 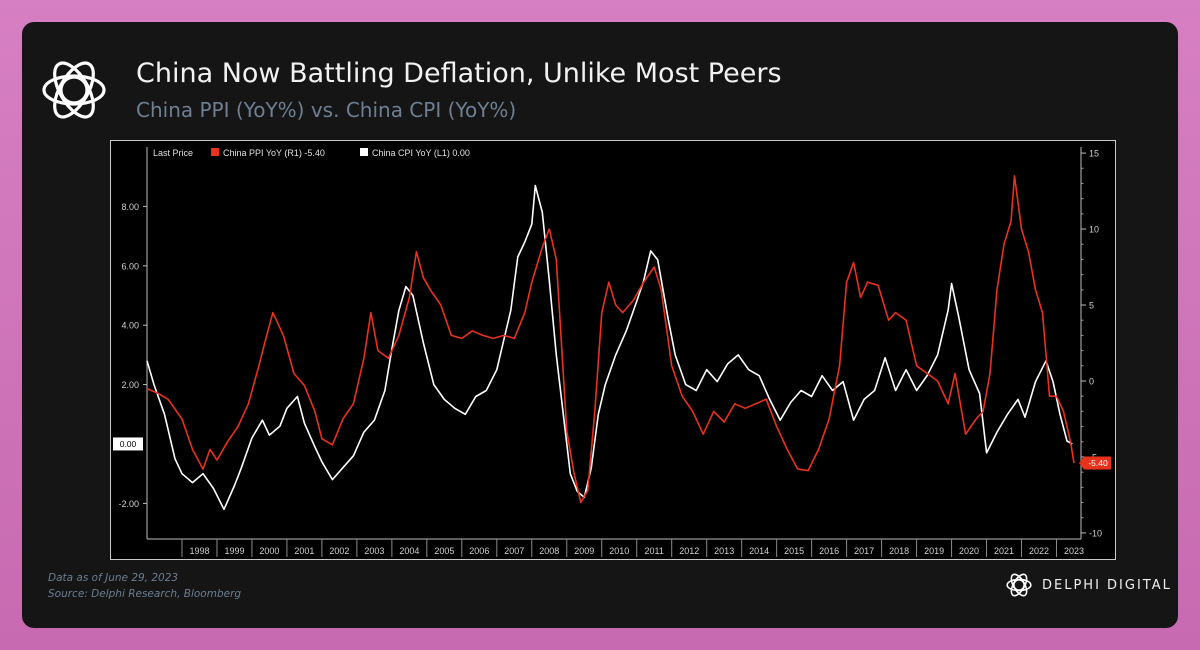 I want to click on x-tick-label: 2015, so click(x=794, y=551).